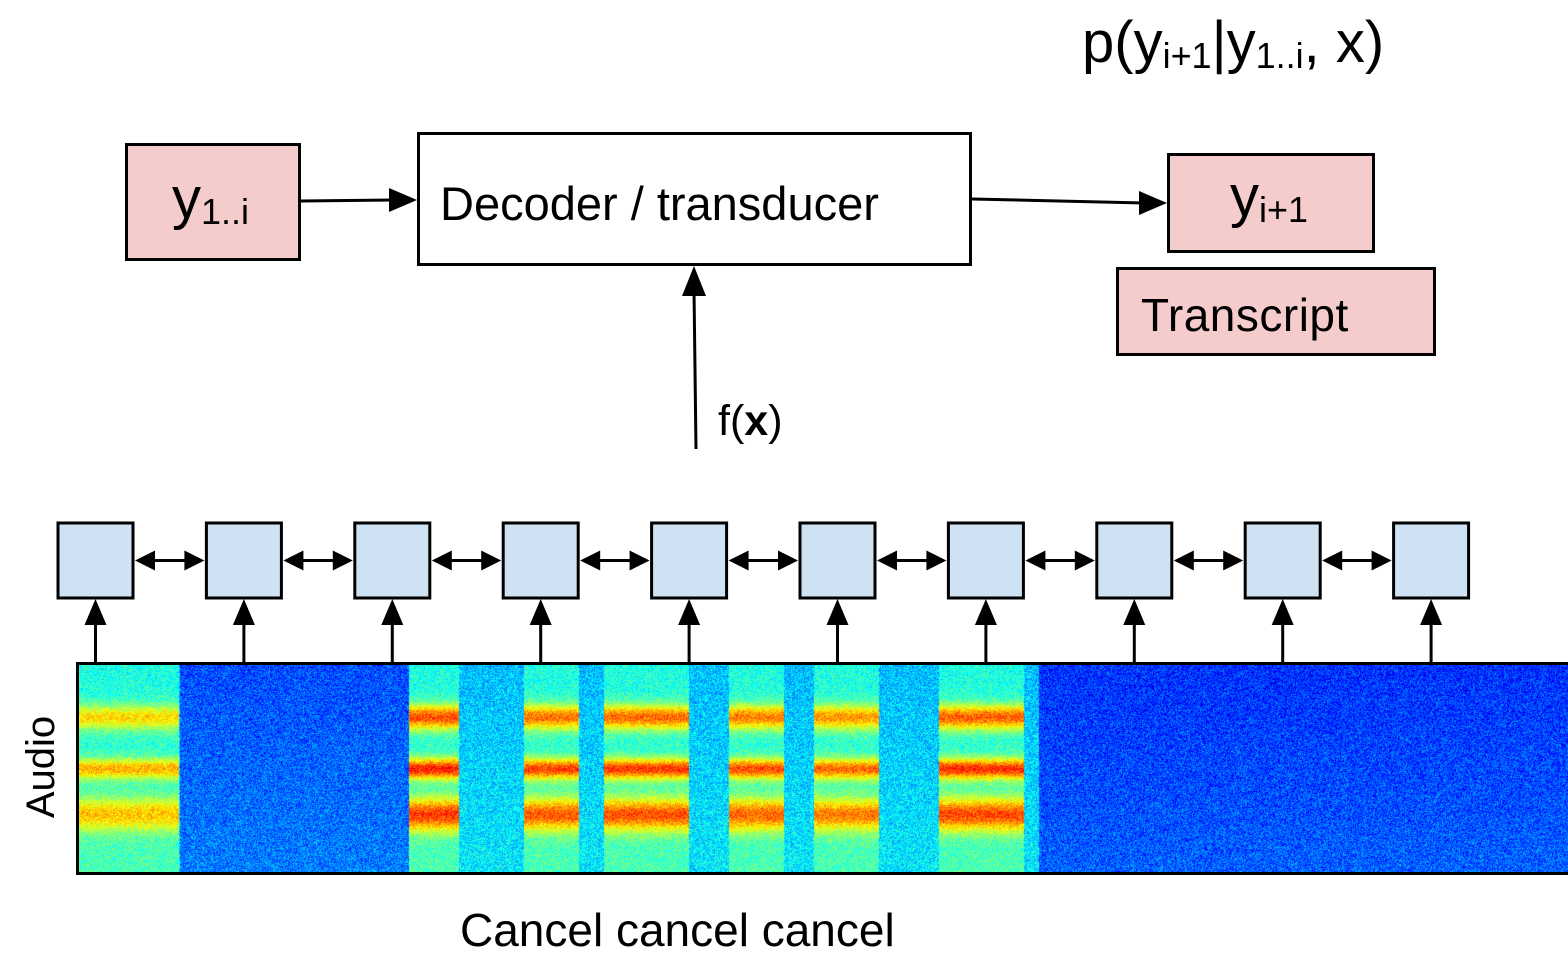  Describe the element at coordinates (659, 203) in the screenshot. I see `decoder-label: Decoder / transducer` at that location.